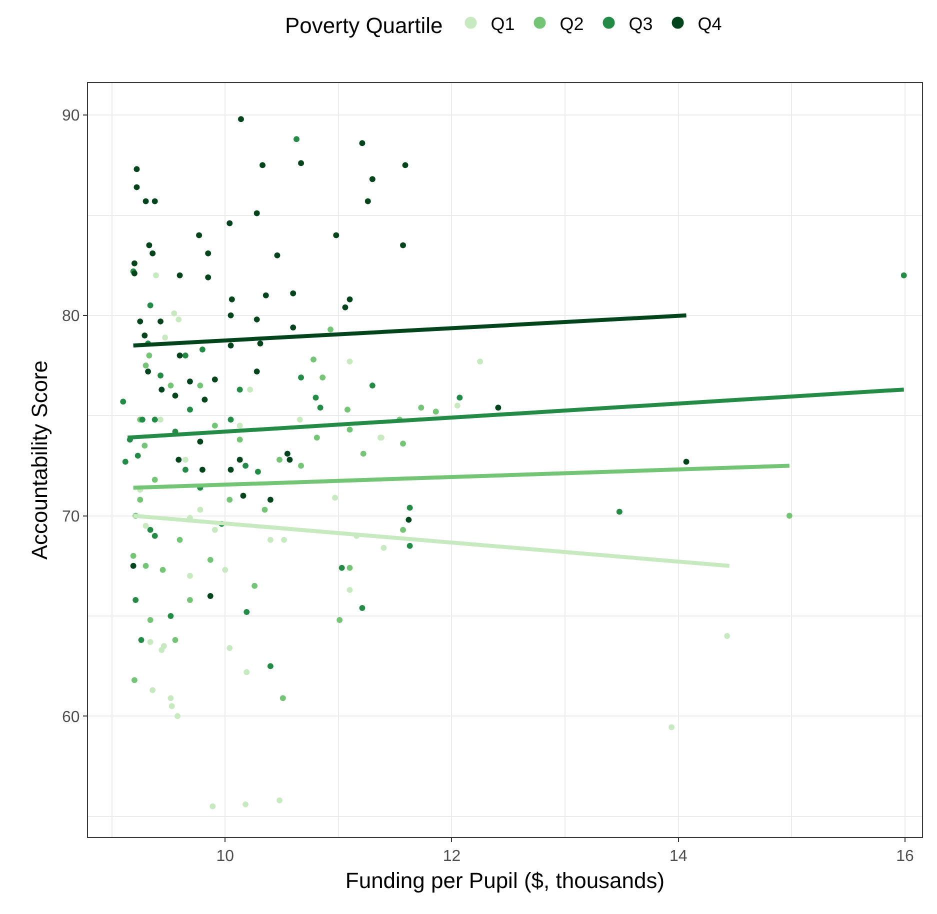 The width and height of the screenshot is (937, 914). Describe the element at coordinates (502, 24) in the screenshot. I see `legend-label: Q1` at that location.